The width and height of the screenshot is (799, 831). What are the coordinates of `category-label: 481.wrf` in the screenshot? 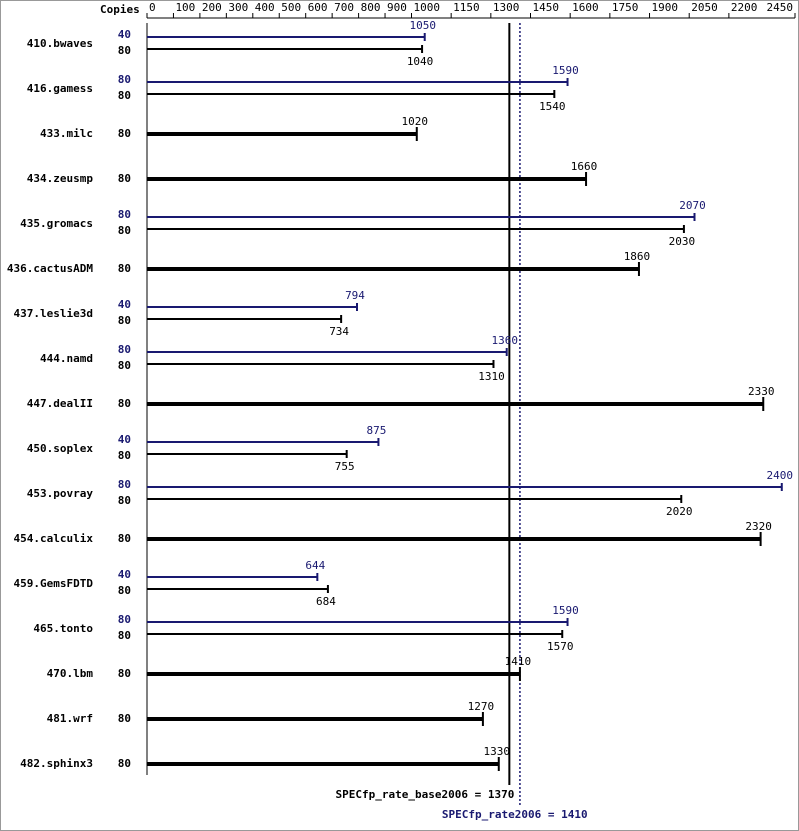 It's located at (70, 718).